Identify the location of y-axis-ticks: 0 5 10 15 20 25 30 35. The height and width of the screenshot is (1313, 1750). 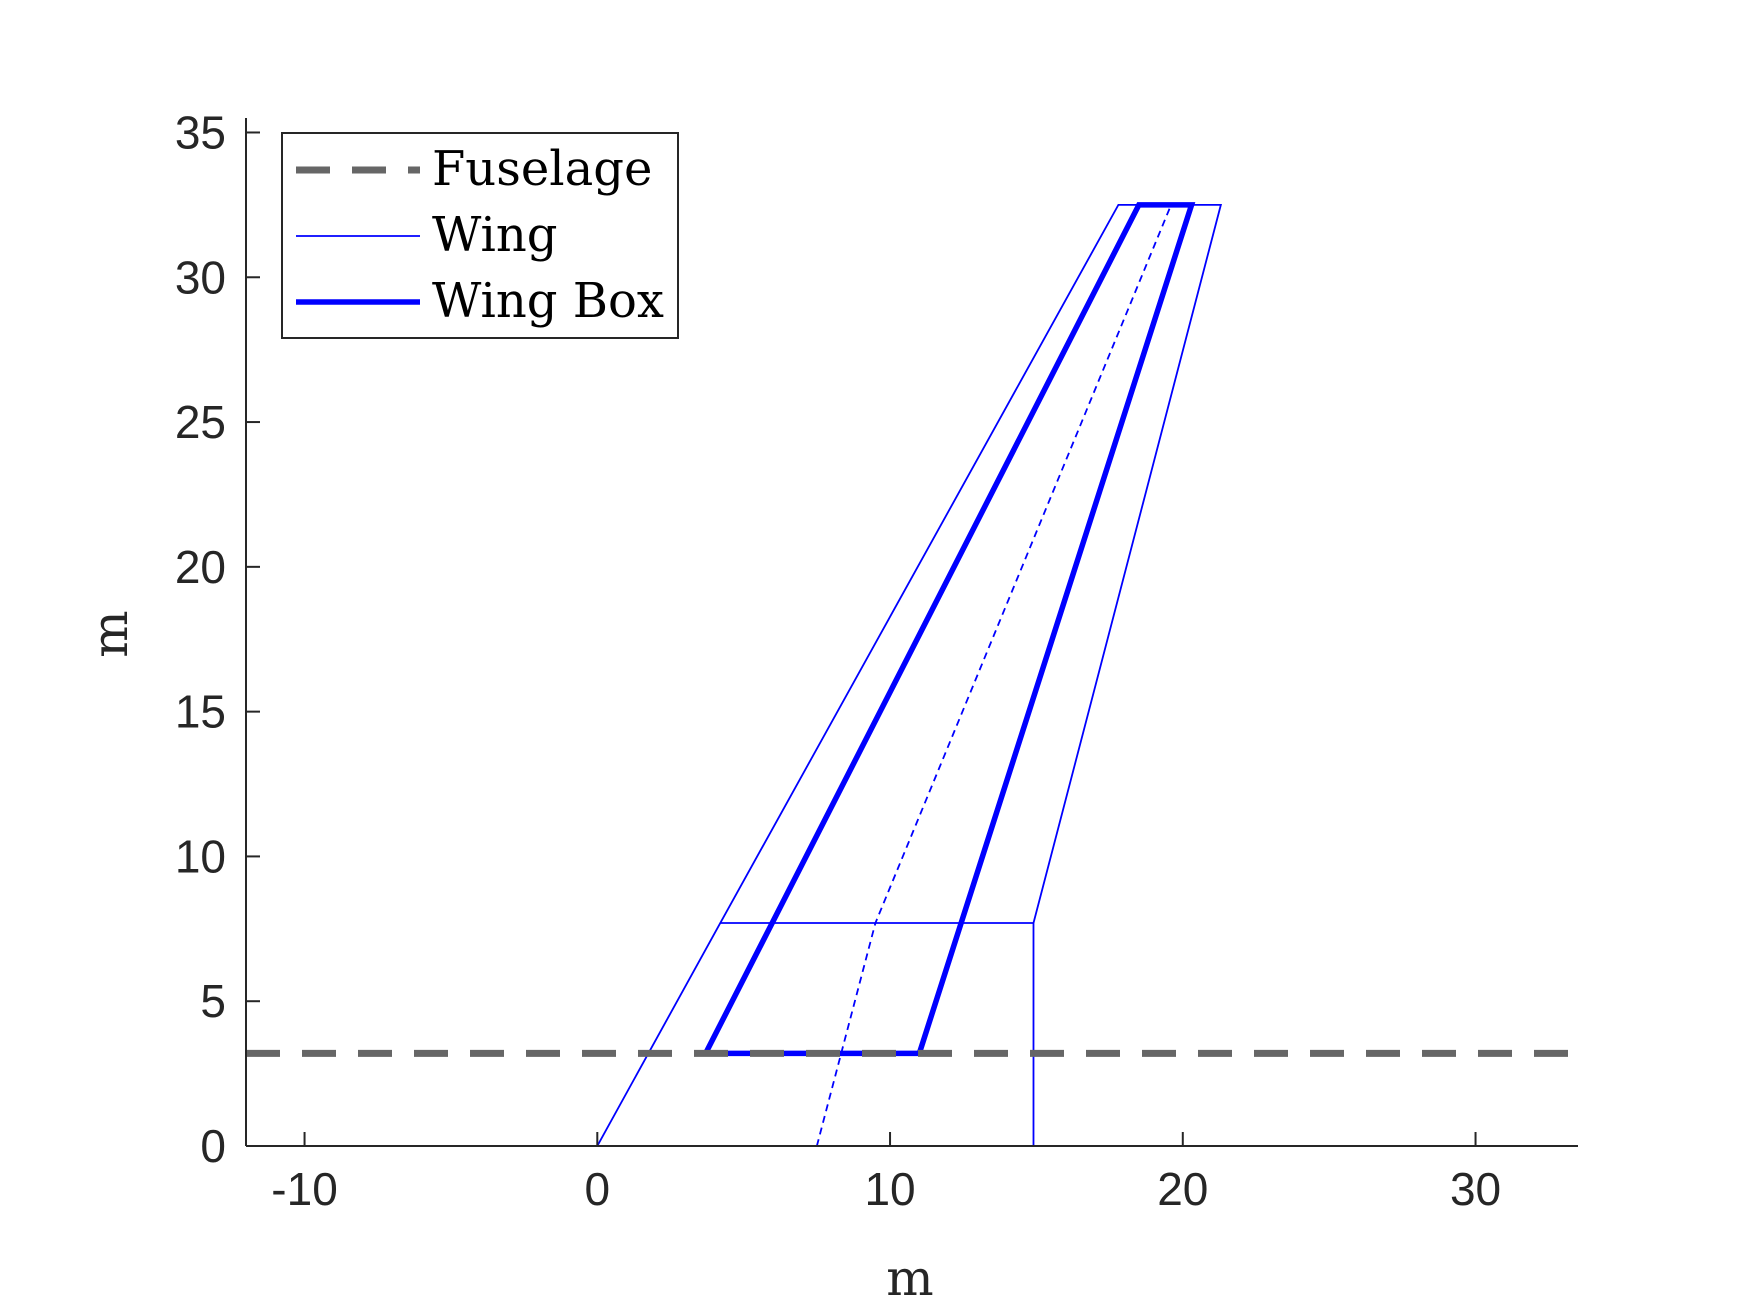
(217, 639).